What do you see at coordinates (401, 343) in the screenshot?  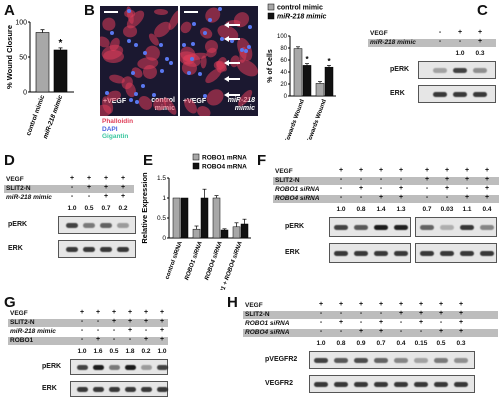 I see `quantification-value: 0.4` at bounding box center [401, 343].